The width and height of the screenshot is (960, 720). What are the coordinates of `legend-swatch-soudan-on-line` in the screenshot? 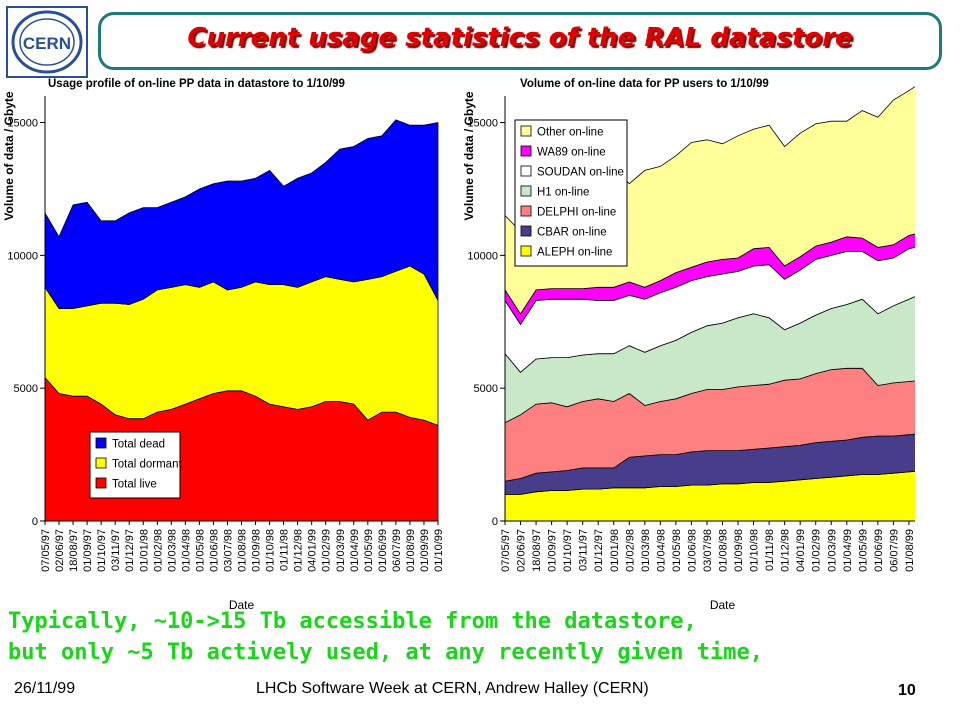 It's located at (526, 171).